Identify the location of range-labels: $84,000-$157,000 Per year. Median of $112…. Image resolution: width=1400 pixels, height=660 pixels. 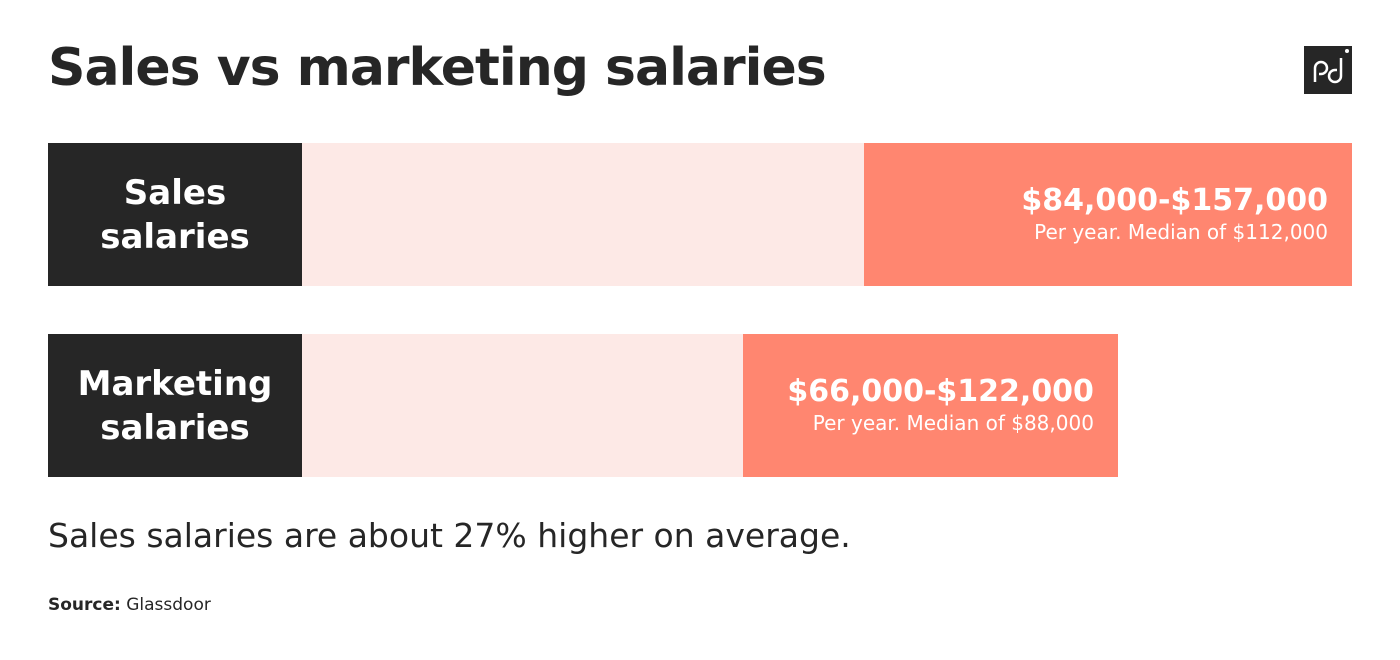
(1174, 213).